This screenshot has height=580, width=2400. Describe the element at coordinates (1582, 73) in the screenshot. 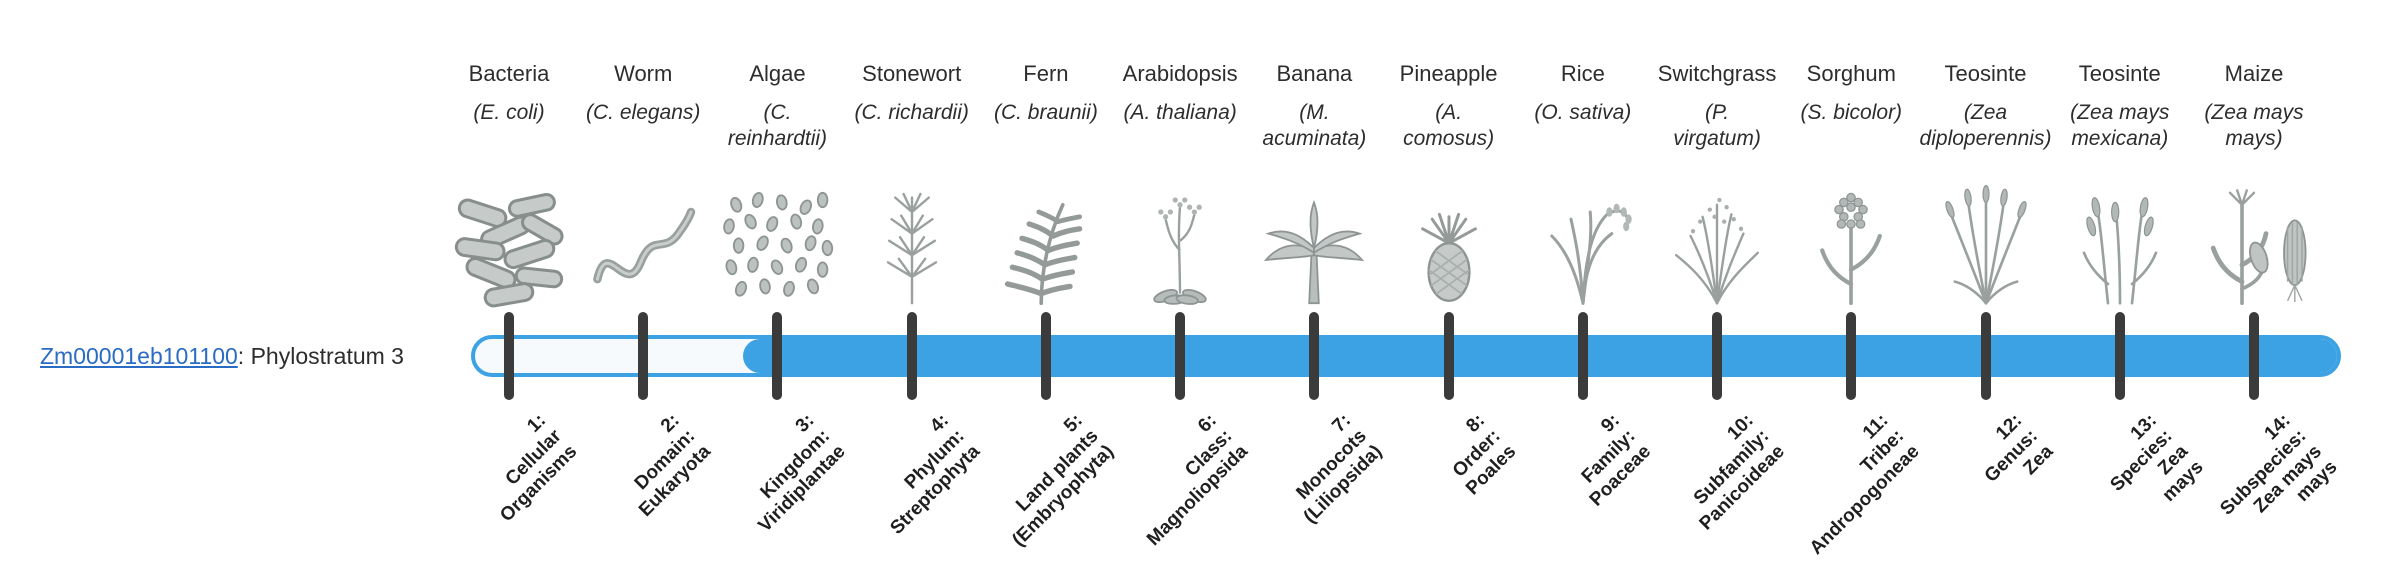

I see `organism-common-name: Rice` at that location.